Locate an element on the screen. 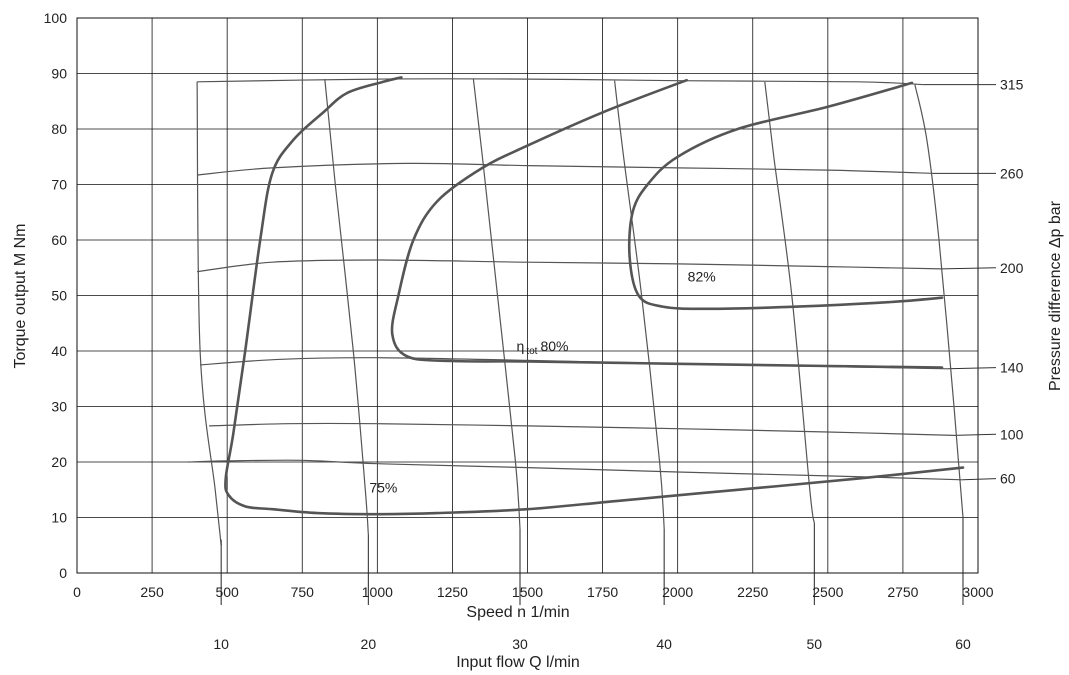 This screenshot has width=1069, height=675. flow-label-20: 20 is located at coordinates (369, 644).